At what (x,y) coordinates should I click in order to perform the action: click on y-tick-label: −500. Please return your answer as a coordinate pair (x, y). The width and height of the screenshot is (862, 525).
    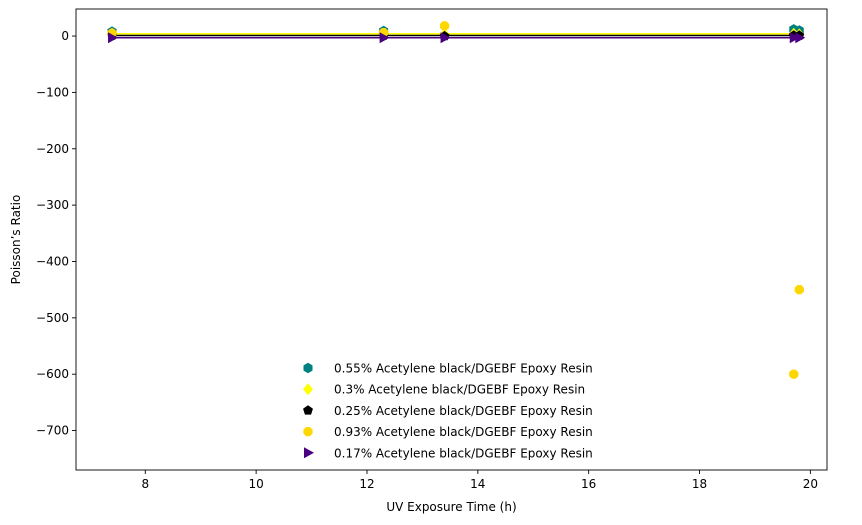
    Looking at the image, I should click on (52, 318).